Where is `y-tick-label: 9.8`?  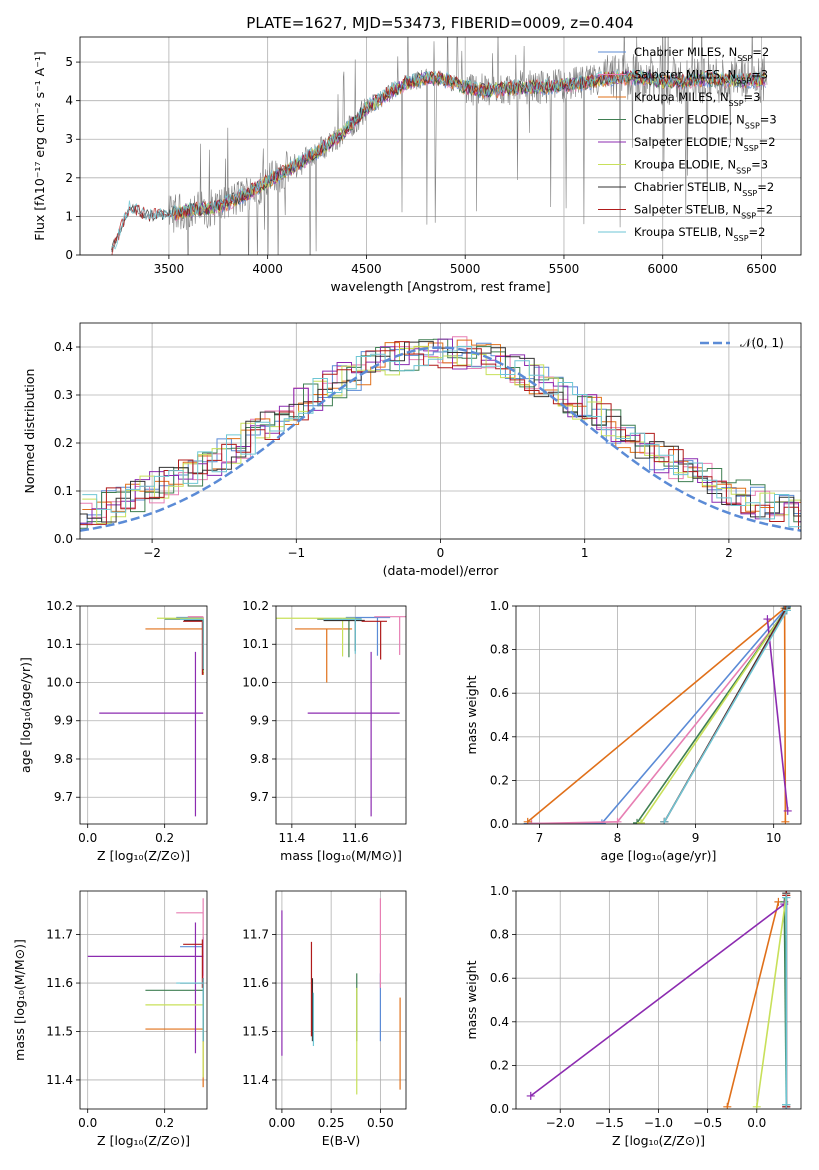
y-tick-label: 9.8 is located at coordinates (259, 759).